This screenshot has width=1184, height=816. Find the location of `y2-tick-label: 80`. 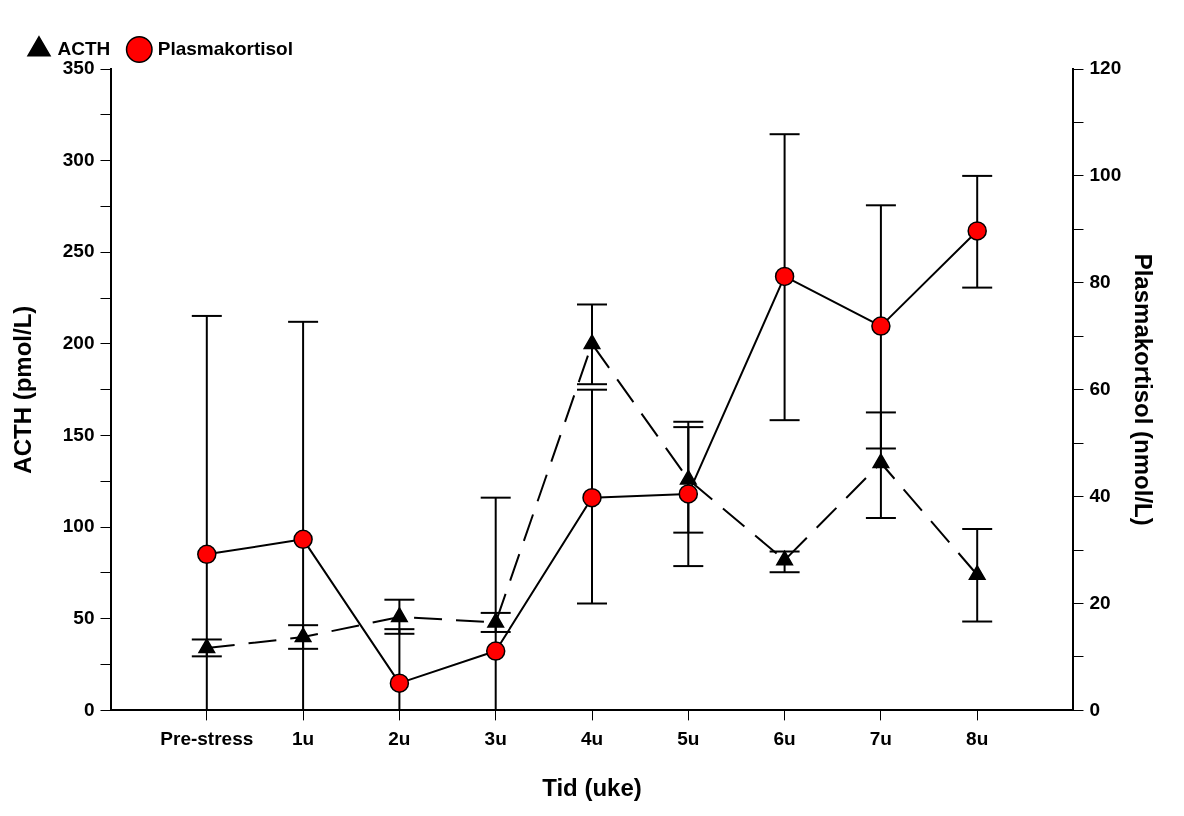

y2-tick-label: 80 is located at coordinates (1100, 282).